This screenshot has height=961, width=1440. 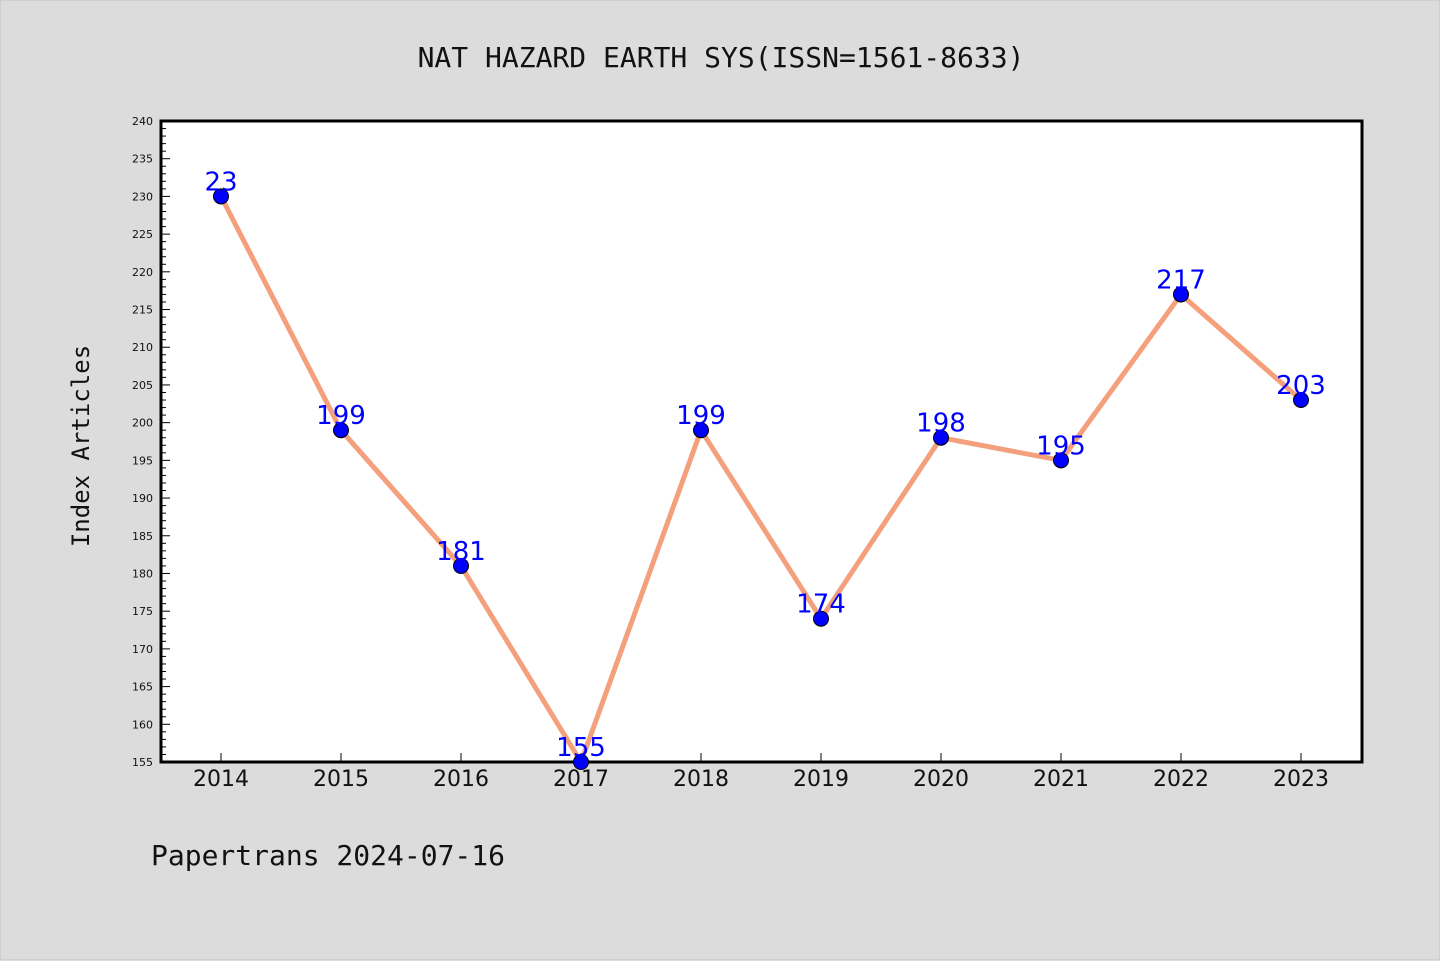 What do you see at coordinates (221, 779) in the screenshot?
I see `x-tick-label: 2014` at bounding box center [221, 779].